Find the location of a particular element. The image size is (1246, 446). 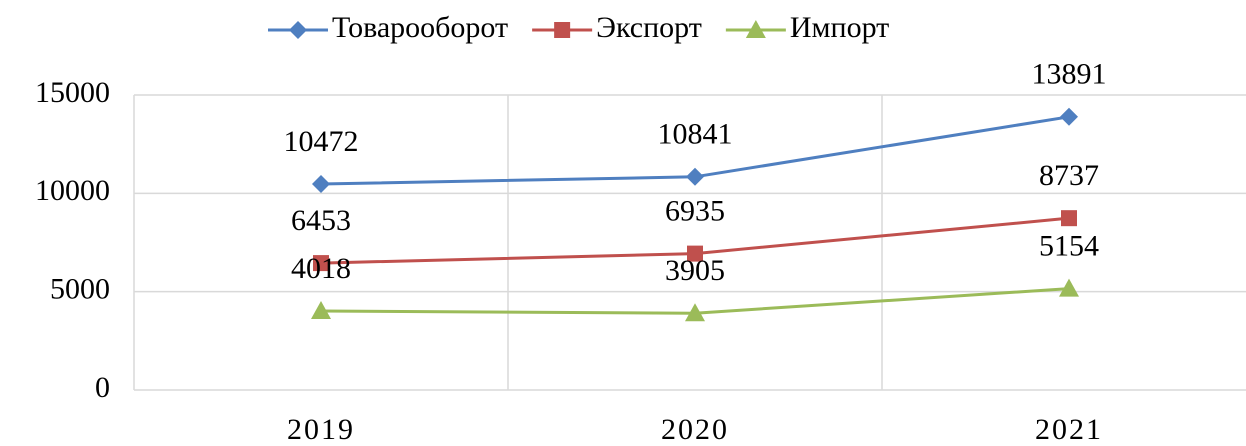

data-label: 6935 is located at coordinates (695, 211).